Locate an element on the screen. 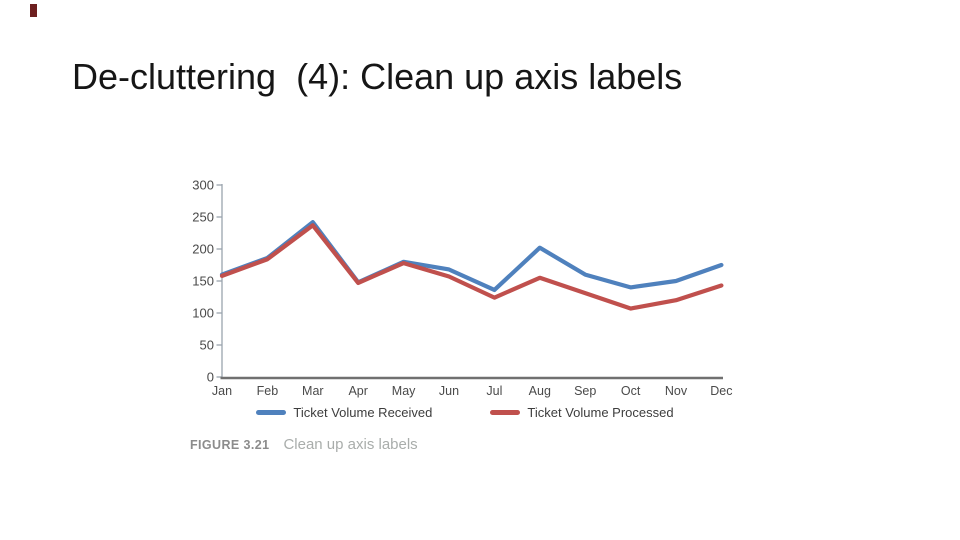 The image size is (960, 540). slide-accent-mark is located at coordinates (33, 10).